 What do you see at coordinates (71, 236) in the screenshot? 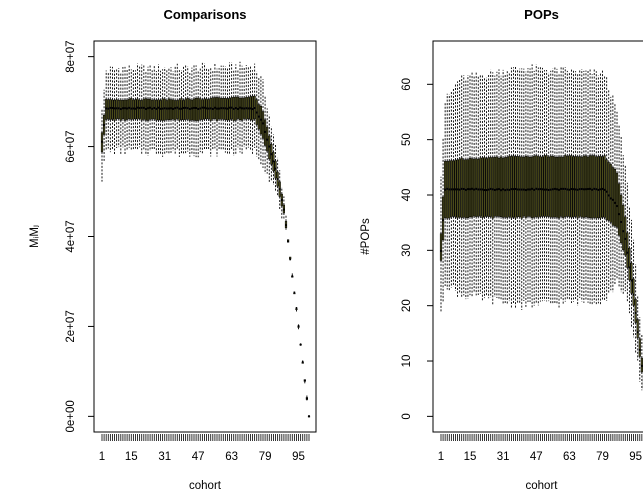
I see `y-tick-label: 4e+07` at bounding box center [71, 236].